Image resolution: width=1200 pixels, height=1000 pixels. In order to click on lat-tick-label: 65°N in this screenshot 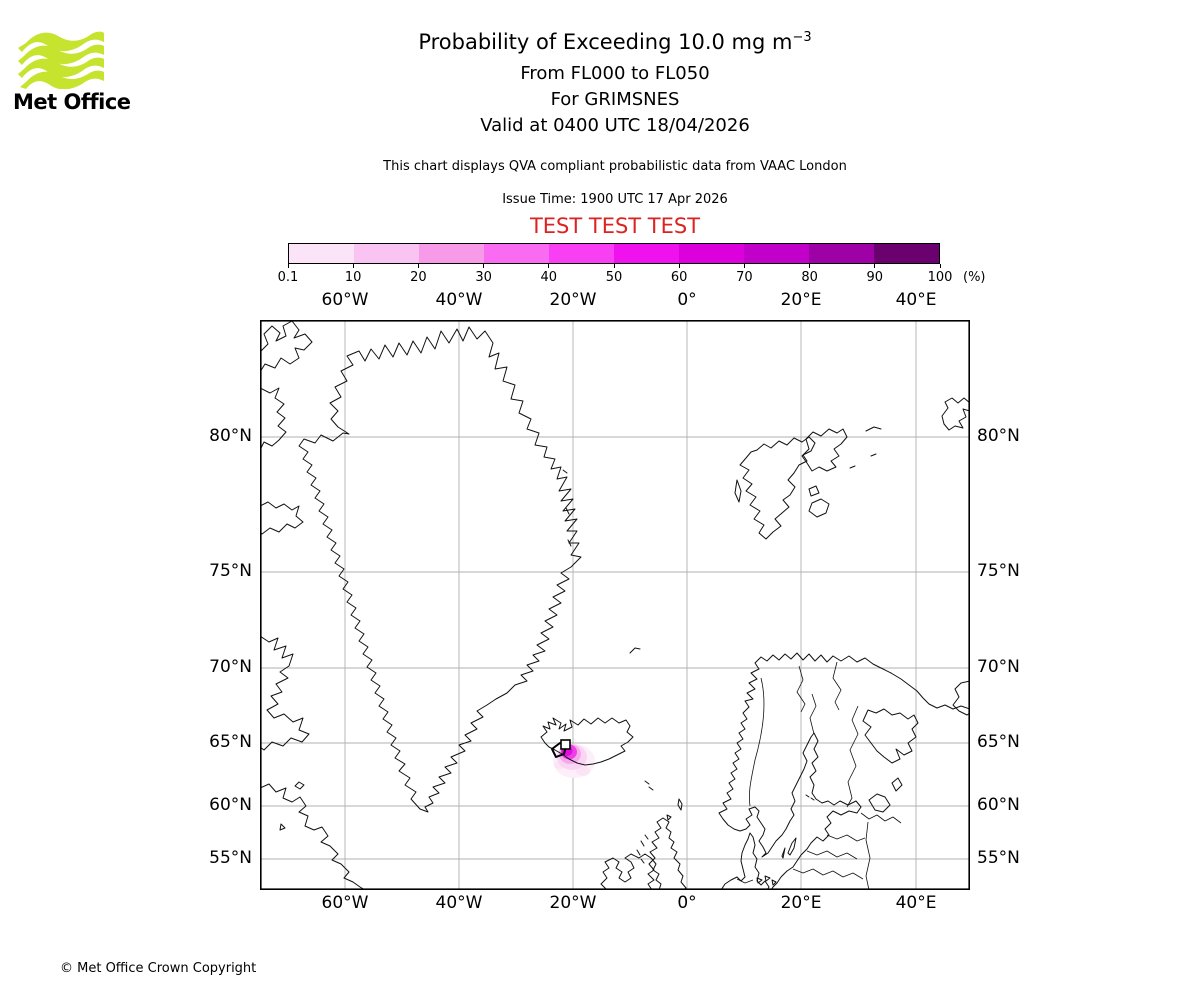, I will do `click(230, 742)`.